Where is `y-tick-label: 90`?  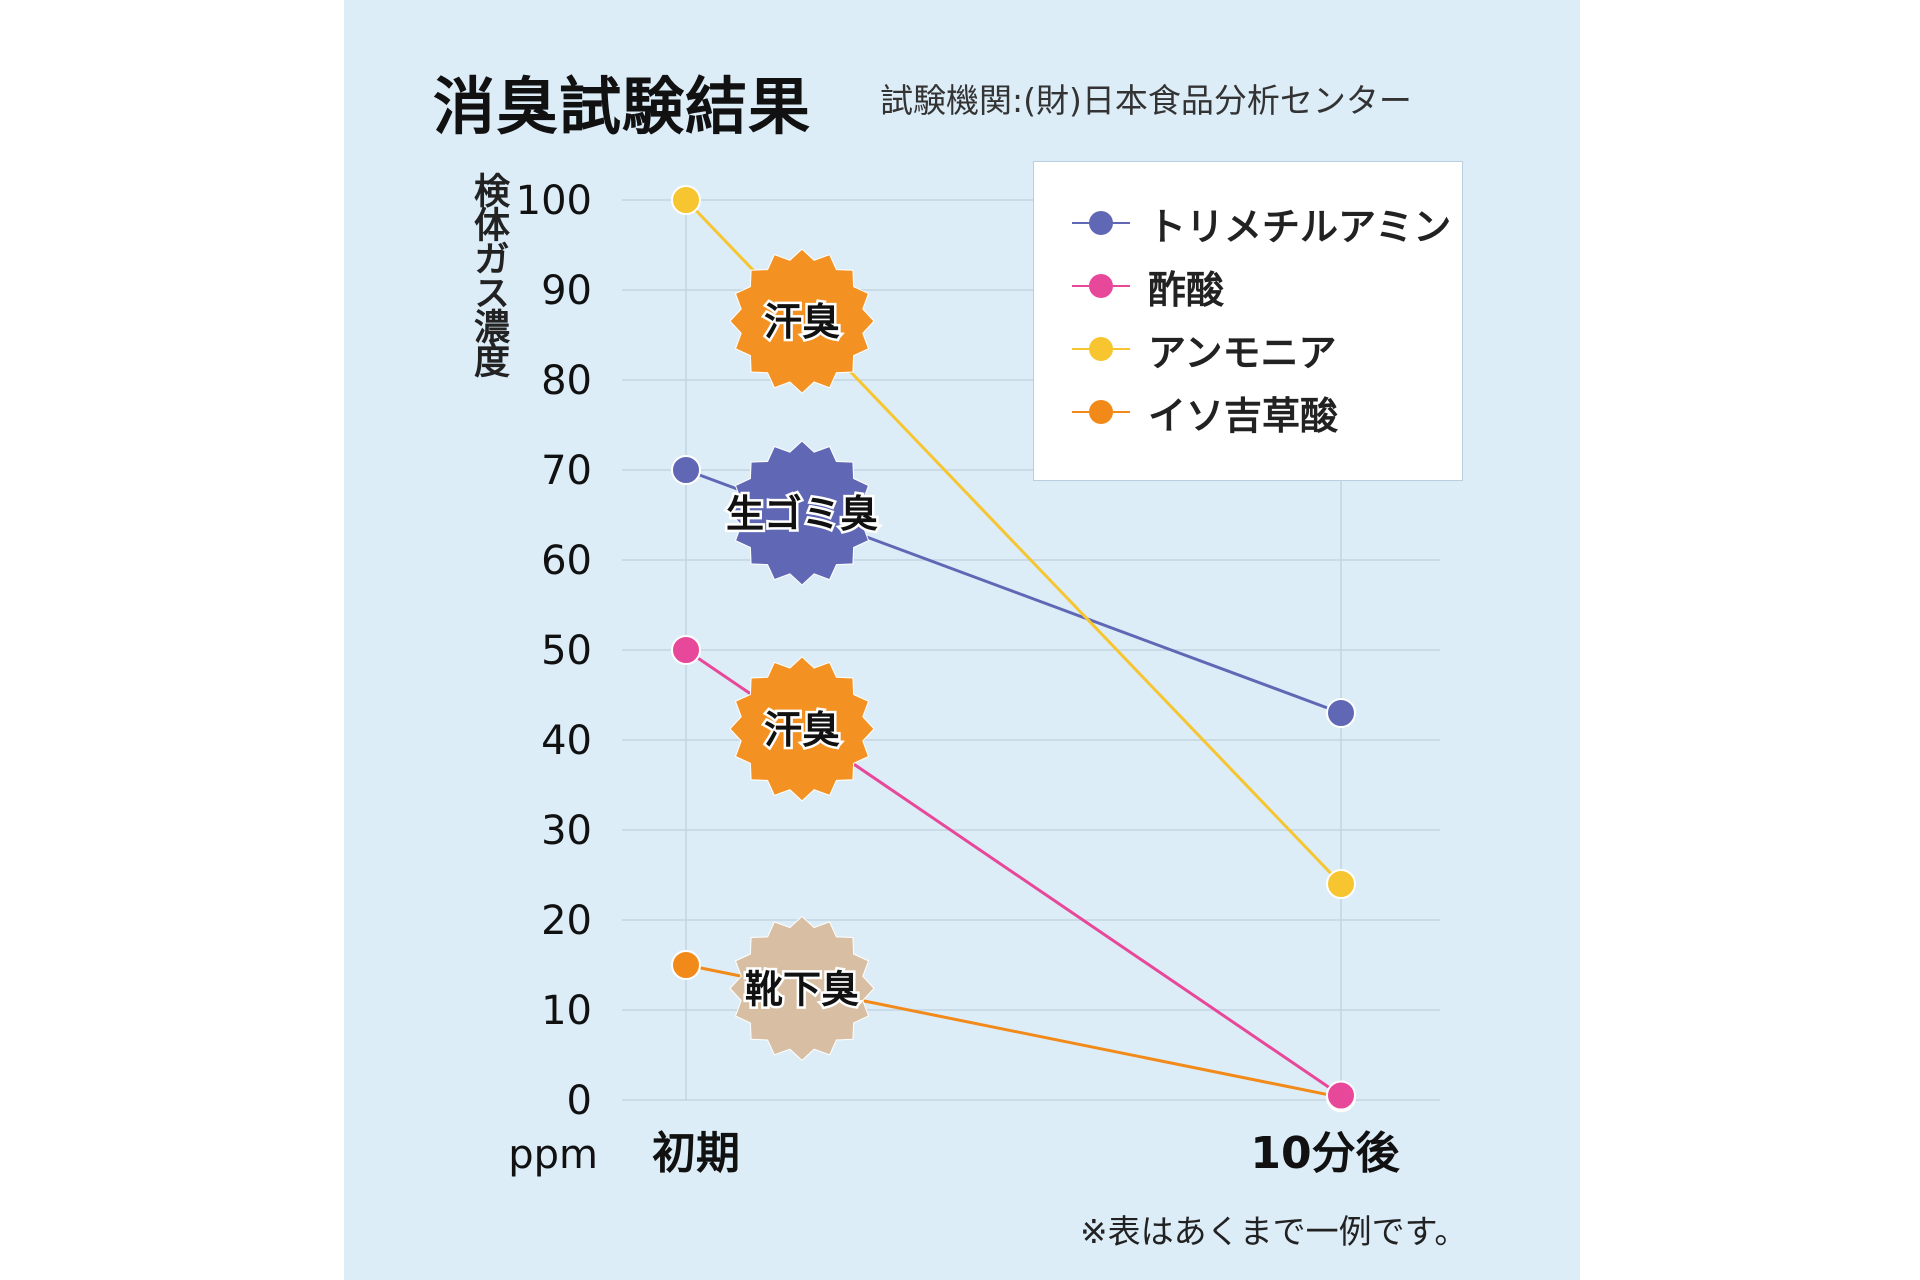
y-tick-label: 90 is located at coordinates (566, 291).